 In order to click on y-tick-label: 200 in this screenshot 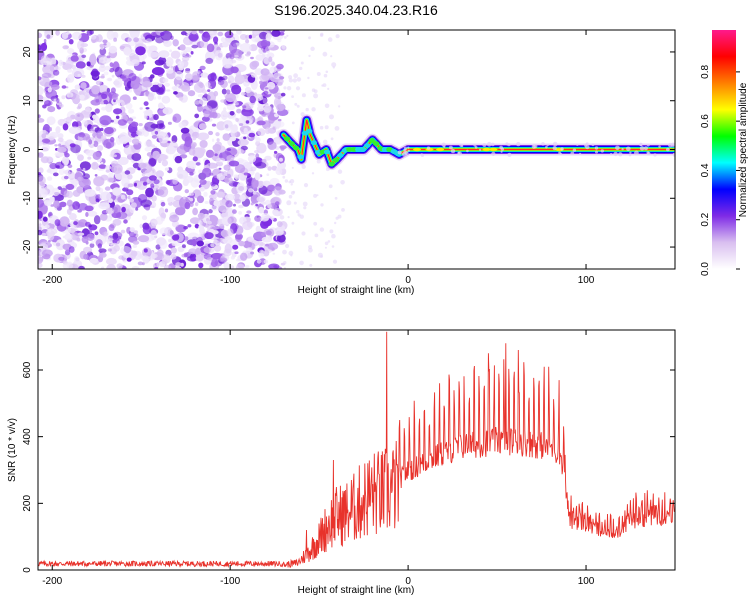, I will do `click(27, 503)`.